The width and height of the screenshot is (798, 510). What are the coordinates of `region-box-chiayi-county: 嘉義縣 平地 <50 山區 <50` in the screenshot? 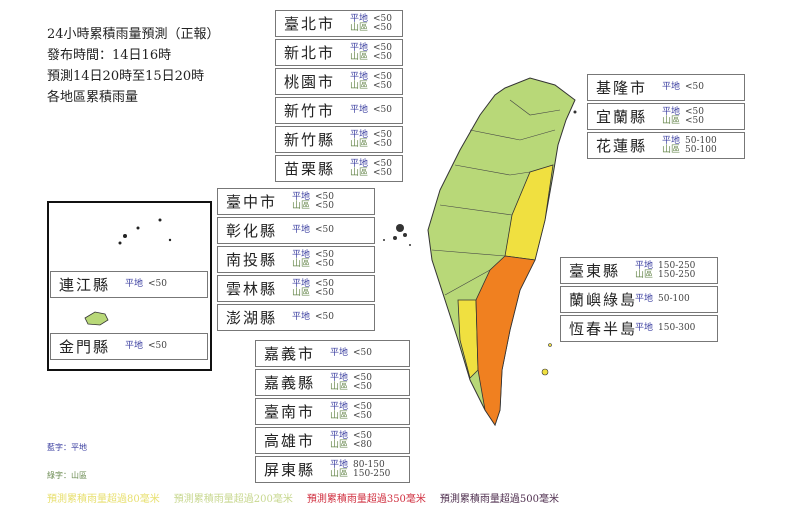 It's located at (332, 382).